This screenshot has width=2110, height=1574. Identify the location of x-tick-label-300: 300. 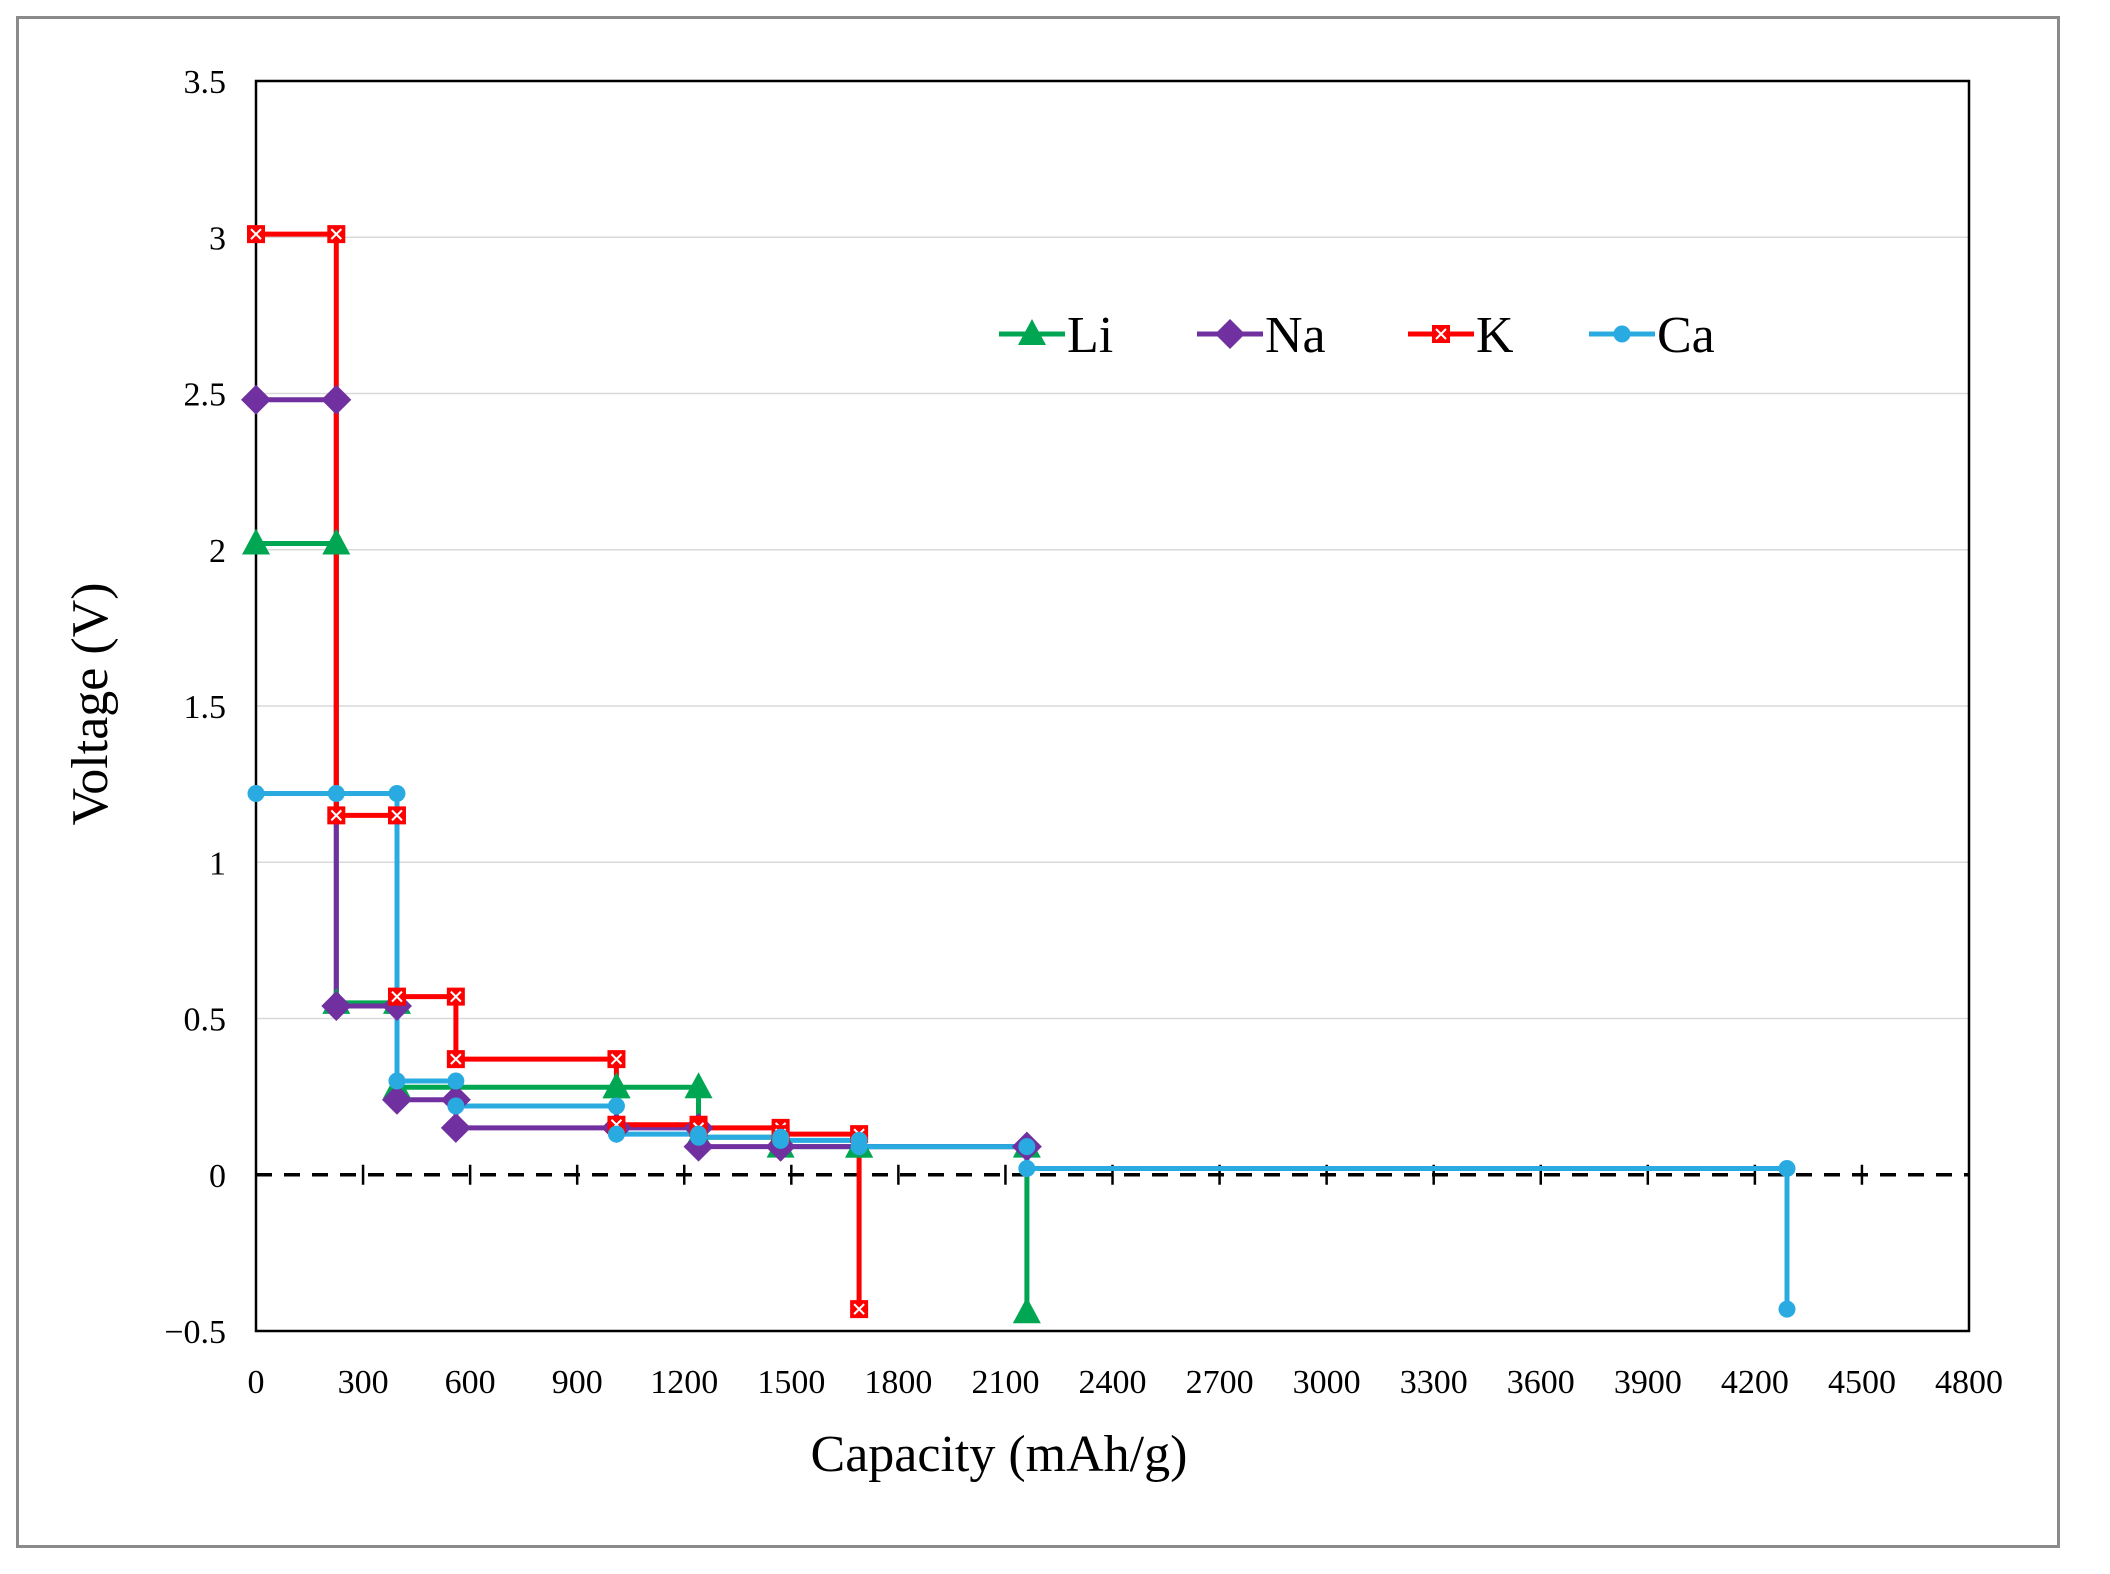
(363, 1382).